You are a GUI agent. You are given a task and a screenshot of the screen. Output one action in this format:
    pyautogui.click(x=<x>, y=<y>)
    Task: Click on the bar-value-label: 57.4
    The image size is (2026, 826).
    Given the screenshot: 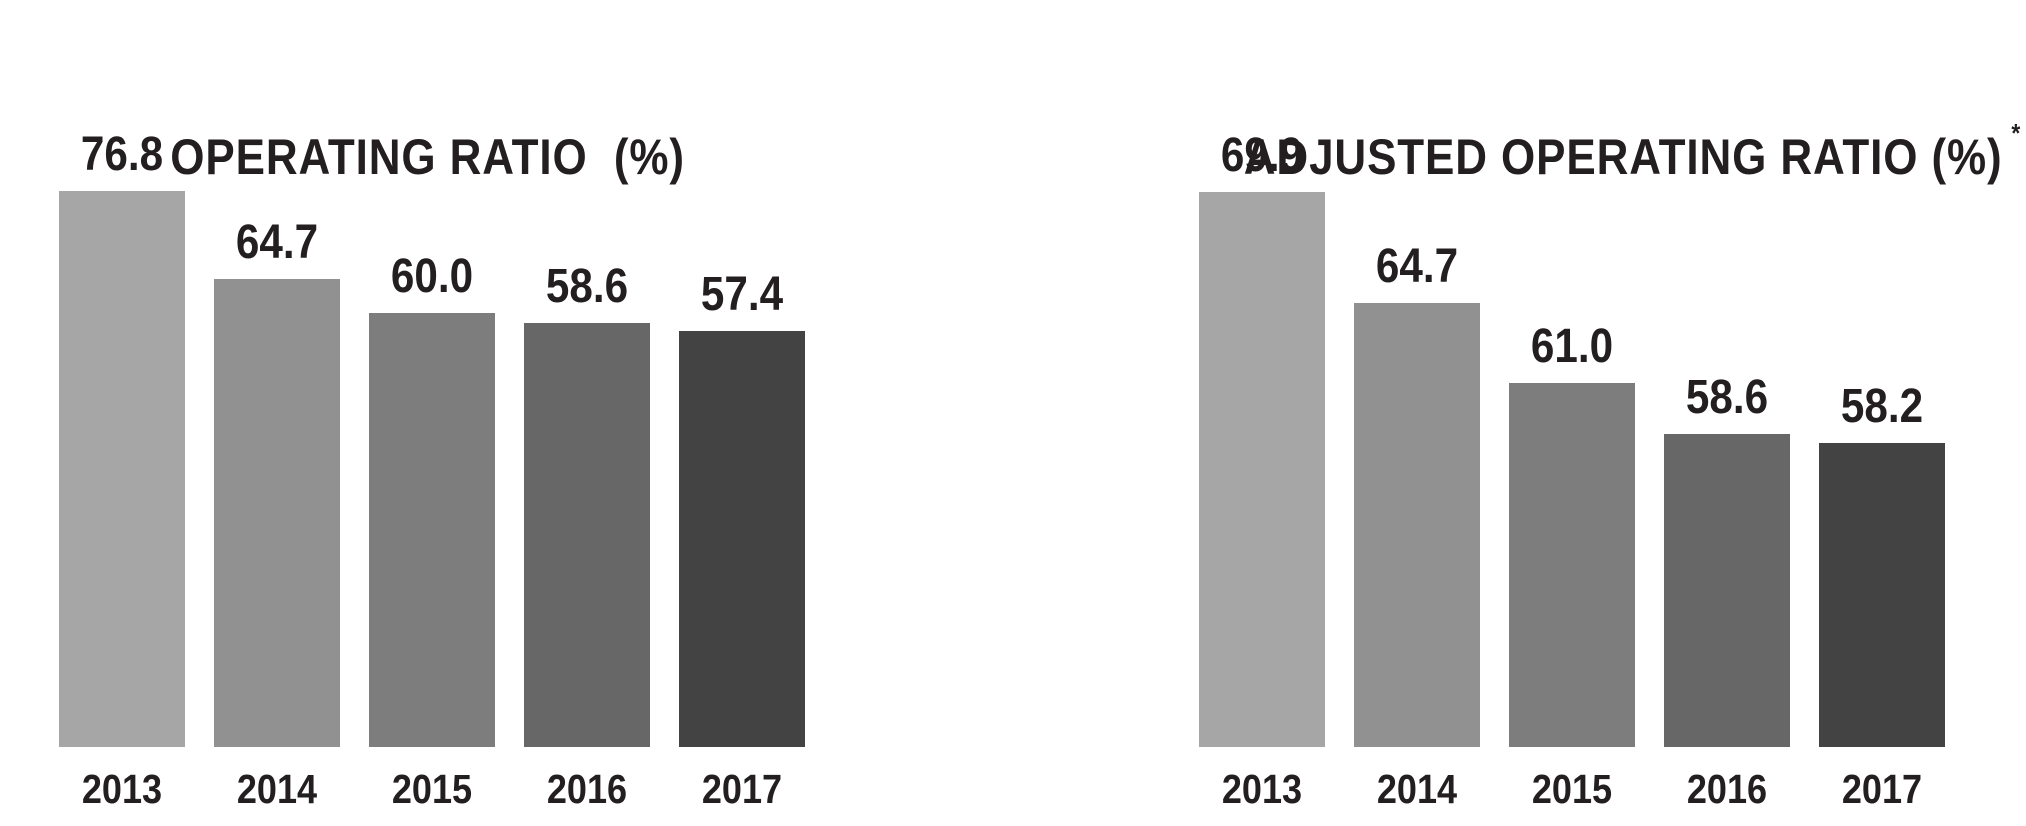 What is the action you would take?
    pyautogui.click(x=742, y=294)
    